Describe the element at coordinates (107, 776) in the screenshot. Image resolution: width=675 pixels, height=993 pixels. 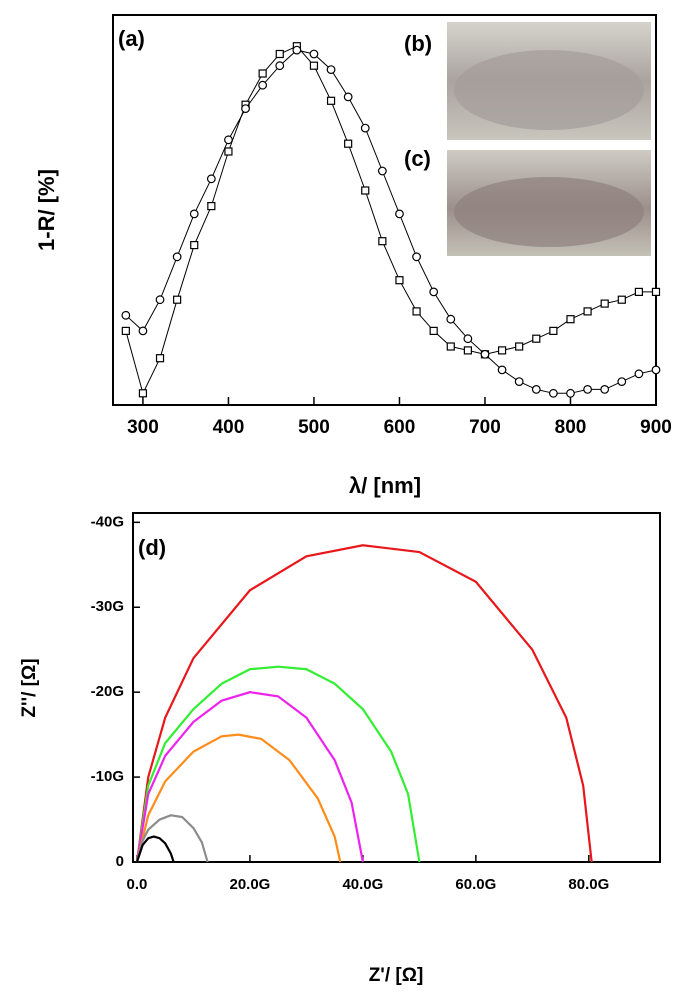
I see `y-tick-label: -10G` at that location.